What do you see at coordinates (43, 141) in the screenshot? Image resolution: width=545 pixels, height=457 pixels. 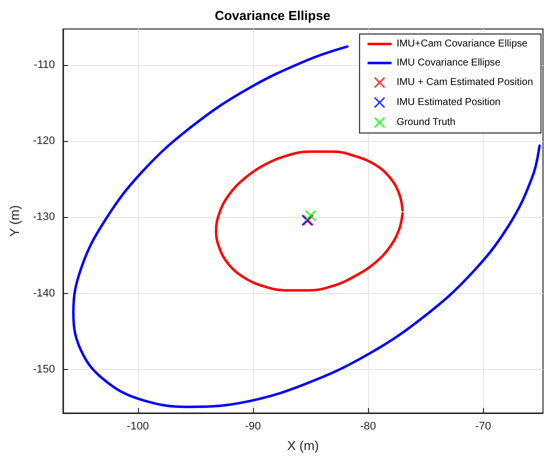 I see `y-tick-label: -120` at bounding box center [43, 141].